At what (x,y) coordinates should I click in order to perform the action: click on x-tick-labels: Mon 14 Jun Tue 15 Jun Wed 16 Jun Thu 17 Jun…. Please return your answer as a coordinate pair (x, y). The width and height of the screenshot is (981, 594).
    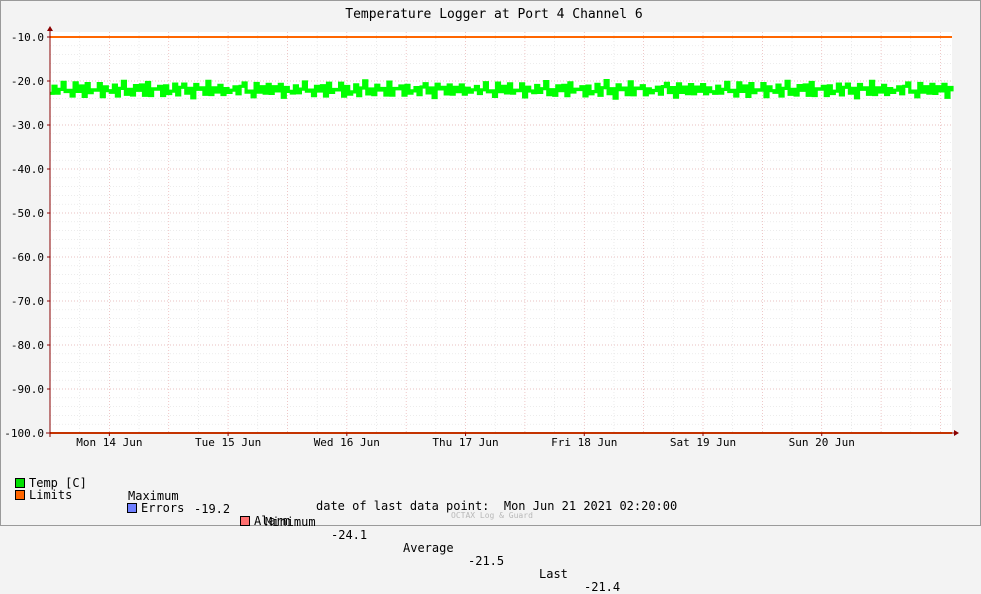
    Looking at the image, I should click on (465, 441).